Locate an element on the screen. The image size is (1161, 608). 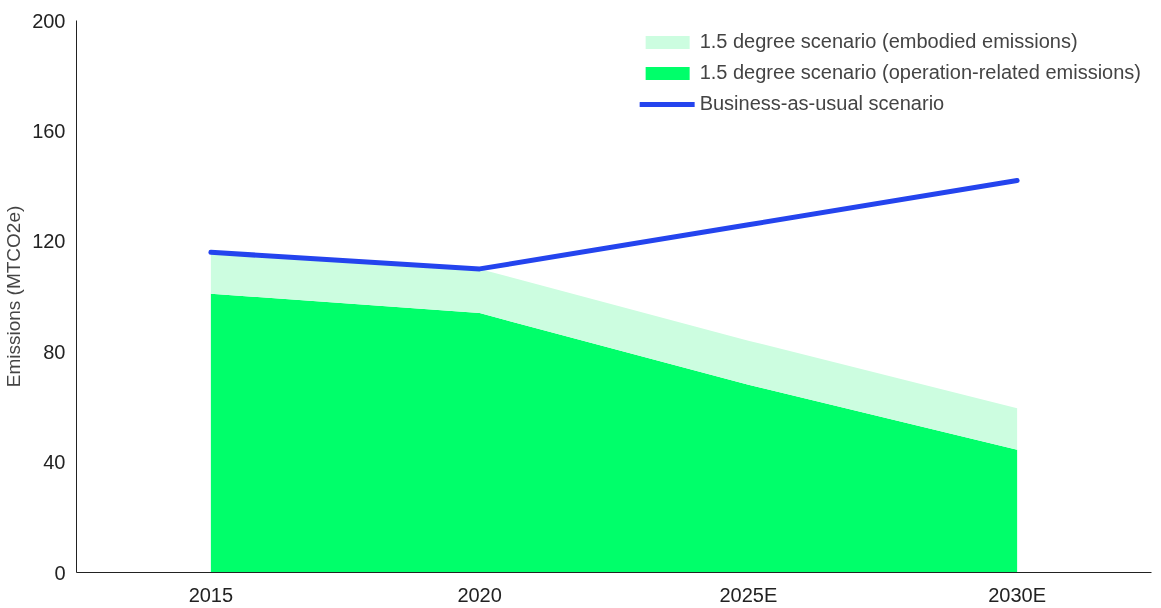
x-tick-label: 2015 is located at coordinates (211, 594).